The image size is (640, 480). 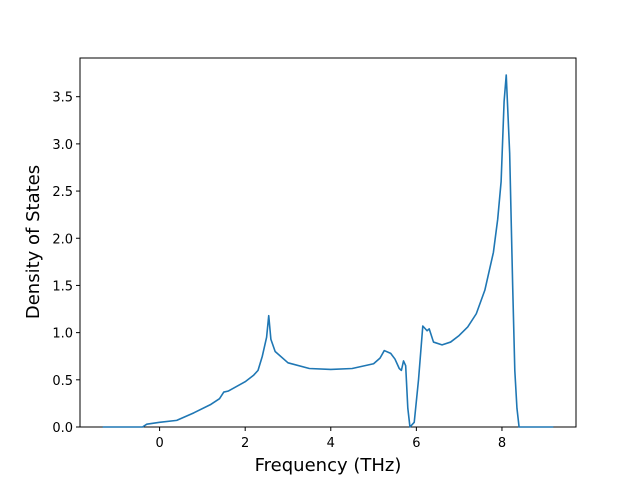 What do you see at coordinates (245, 443) in the screenshot?
I see `x-tick-label: 2` at bounding box center [245, 443].